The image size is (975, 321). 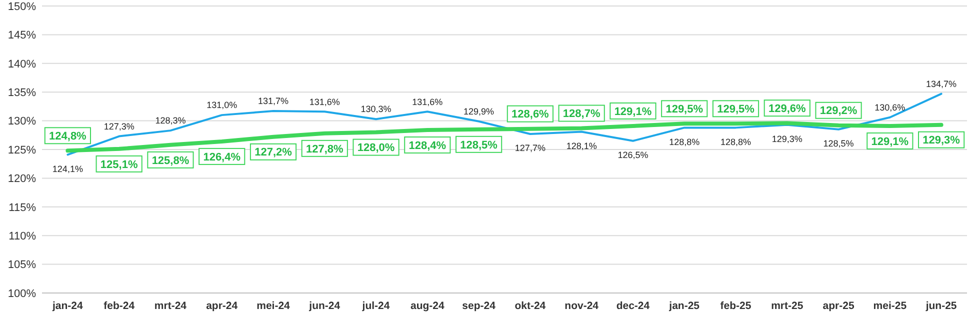 I want to click on x-tick-label: dec-24, so click(x=633, y=306).